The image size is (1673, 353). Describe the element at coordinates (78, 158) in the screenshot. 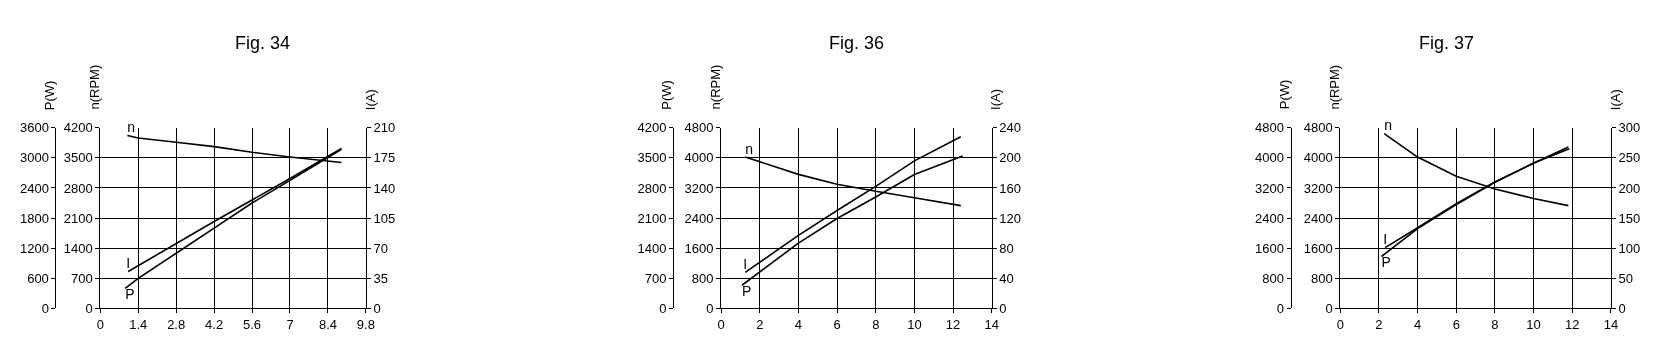

I see `y2-tick-label: 3500` at that location.